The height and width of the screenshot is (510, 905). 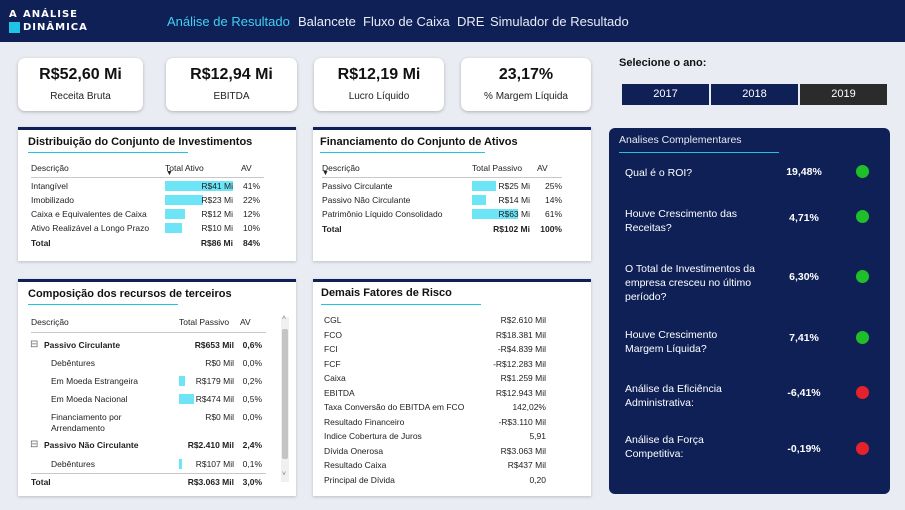 I want to click on panel-title: Analises Complementares, so click(x=680, y=140).